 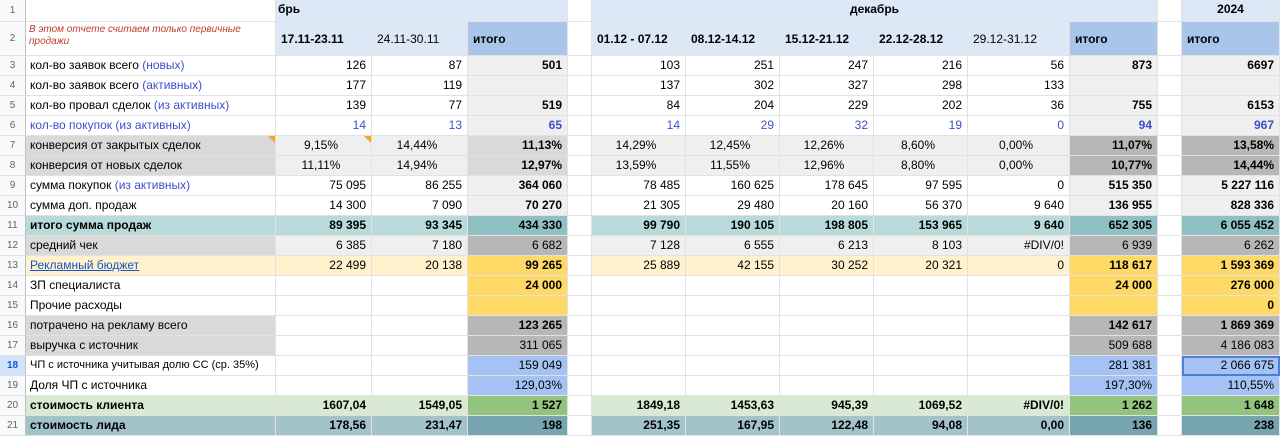 I want to click on row-label: ЗП специалиста, so click(x=151, y=286).